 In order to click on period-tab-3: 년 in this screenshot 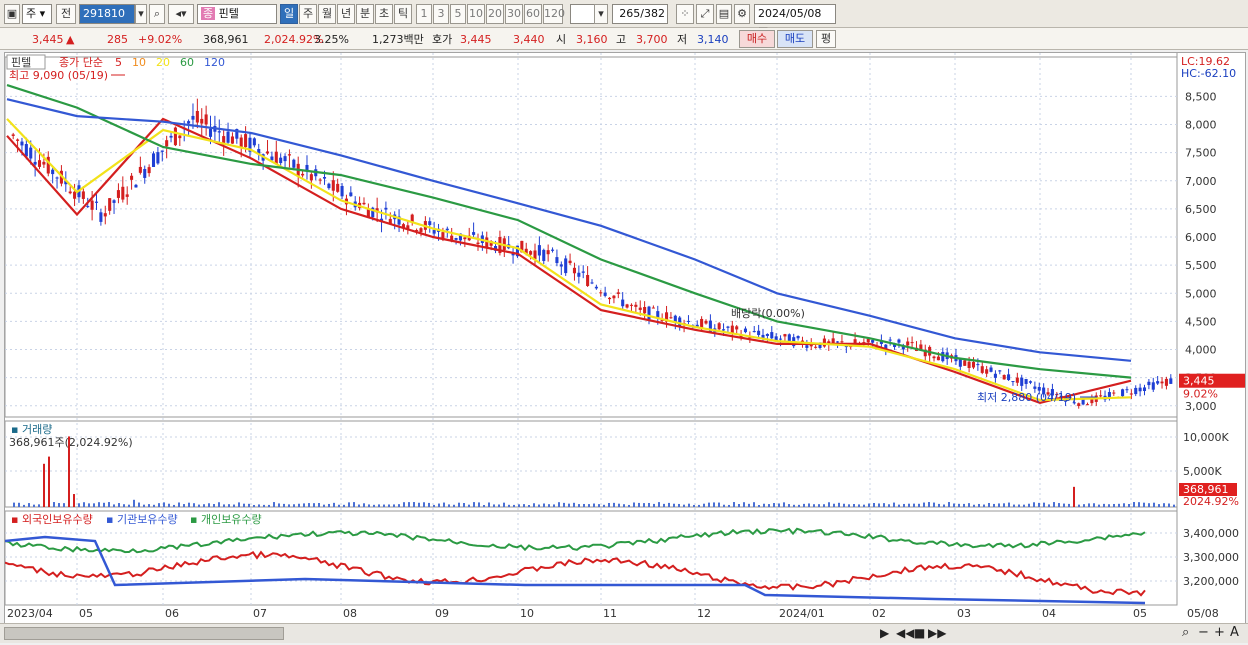, I will do `click(346, 14)`.